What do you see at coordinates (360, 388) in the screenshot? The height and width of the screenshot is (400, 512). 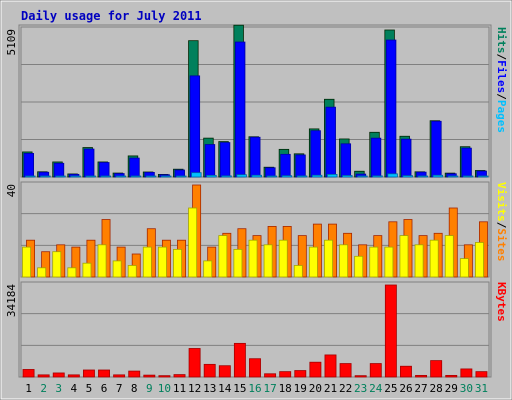 I see `x-tick-label: 23` at bounding box center [360, 388].